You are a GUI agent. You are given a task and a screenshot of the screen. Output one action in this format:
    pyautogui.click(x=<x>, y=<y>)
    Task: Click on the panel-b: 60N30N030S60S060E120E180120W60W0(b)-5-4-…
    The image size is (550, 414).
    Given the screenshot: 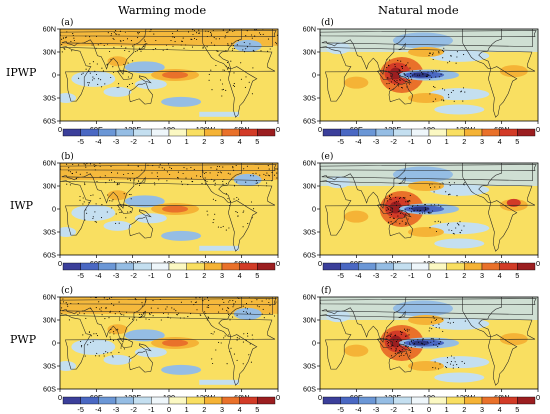 What is the action you would take?
    pyautogui.click(x=160, y=214)
    